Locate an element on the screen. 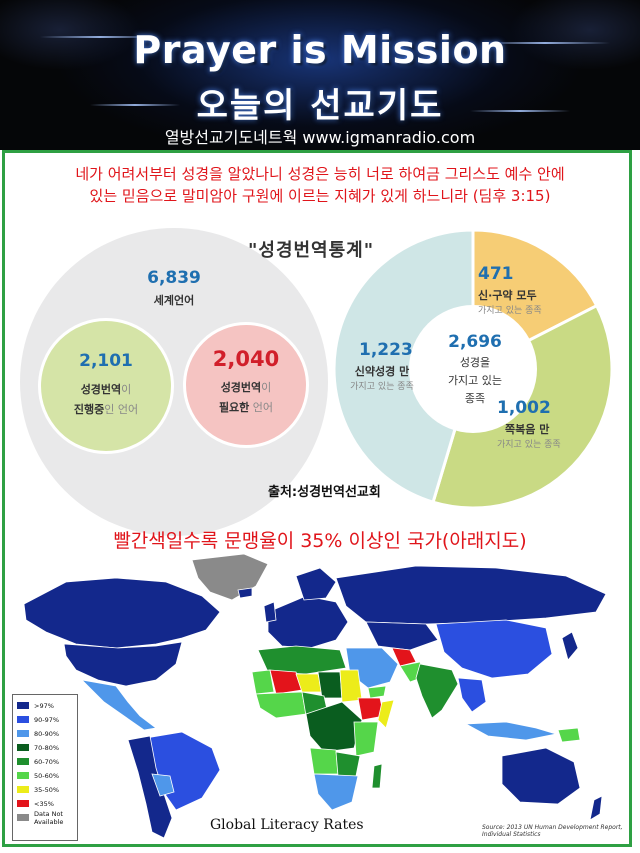  legend-label: 90-97% is located at coordinates (47, 719).